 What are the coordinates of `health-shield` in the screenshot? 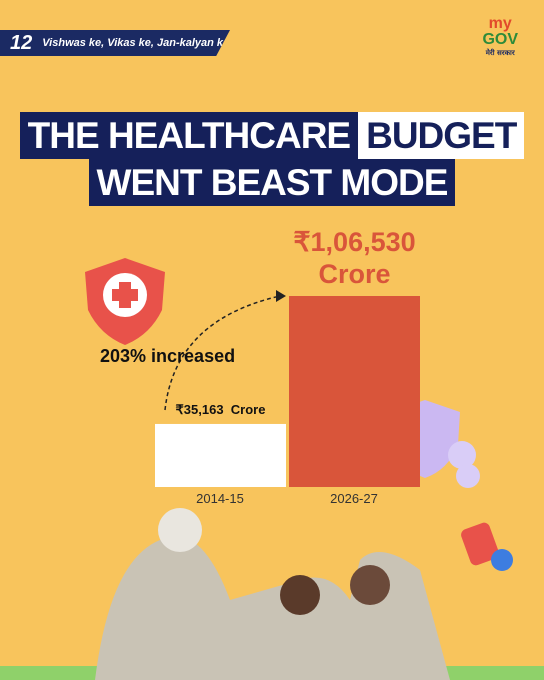 It's located at (125, 301).